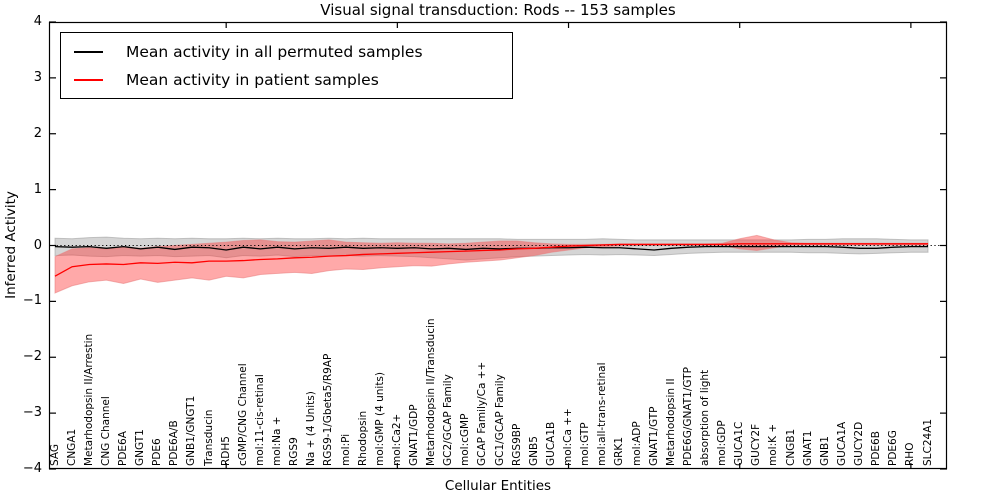 This screenshot has height=500, width=1000. Describe the element at coordinates (88, 52) in the screenshot. I see `legend-line-black-icon` at that location.